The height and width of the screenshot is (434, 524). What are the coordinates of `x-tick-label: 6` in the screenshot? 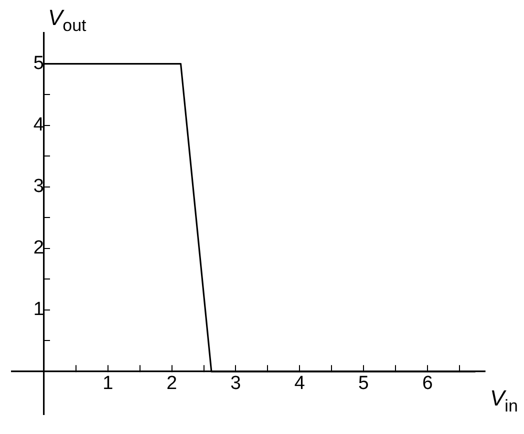 It's located at (427, 383).